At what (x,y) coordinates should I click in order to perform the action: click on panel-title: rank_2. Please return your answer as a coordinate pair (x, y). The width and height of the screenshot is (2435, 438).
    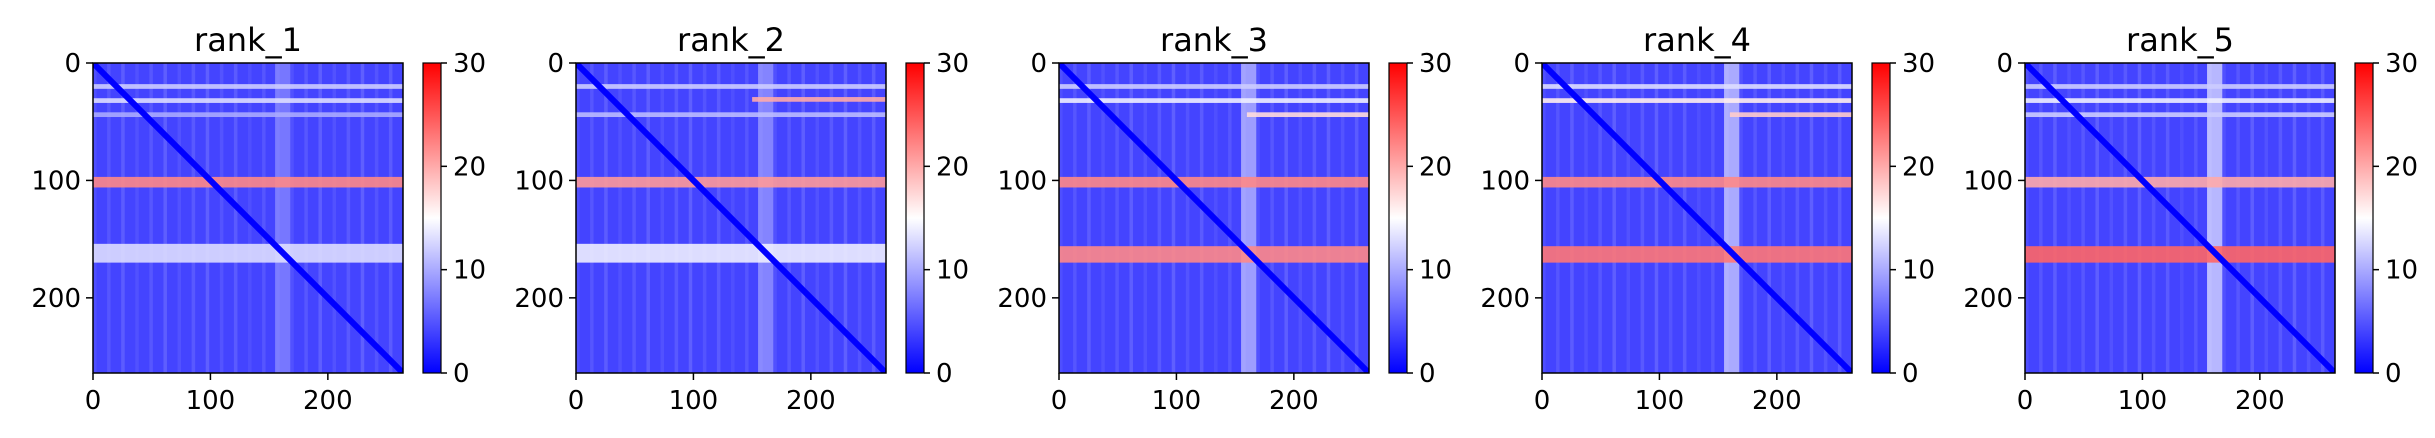
    Looking at the image, I should click on (731, 40).